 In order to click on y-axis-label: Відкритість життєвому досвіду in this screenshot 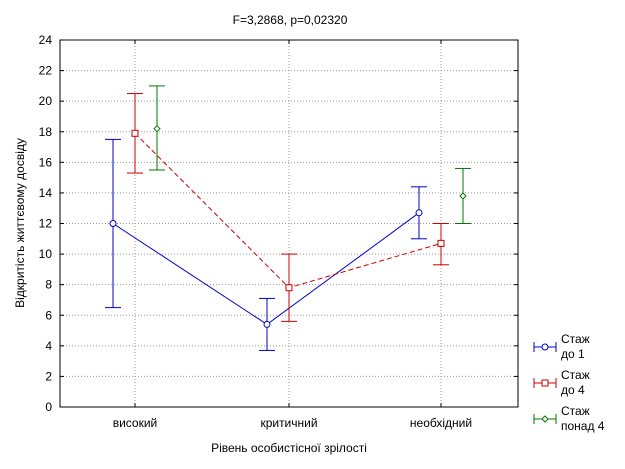, I will do `click(20, 223)`.